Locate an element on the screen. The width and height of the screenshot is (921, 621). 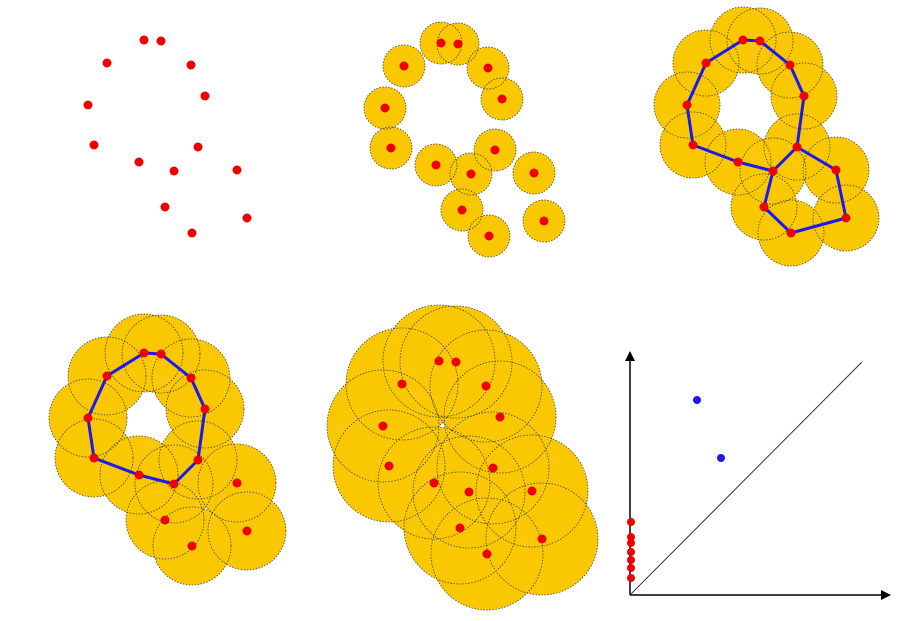
persistence-diagram is located at coordinates (758, 475).